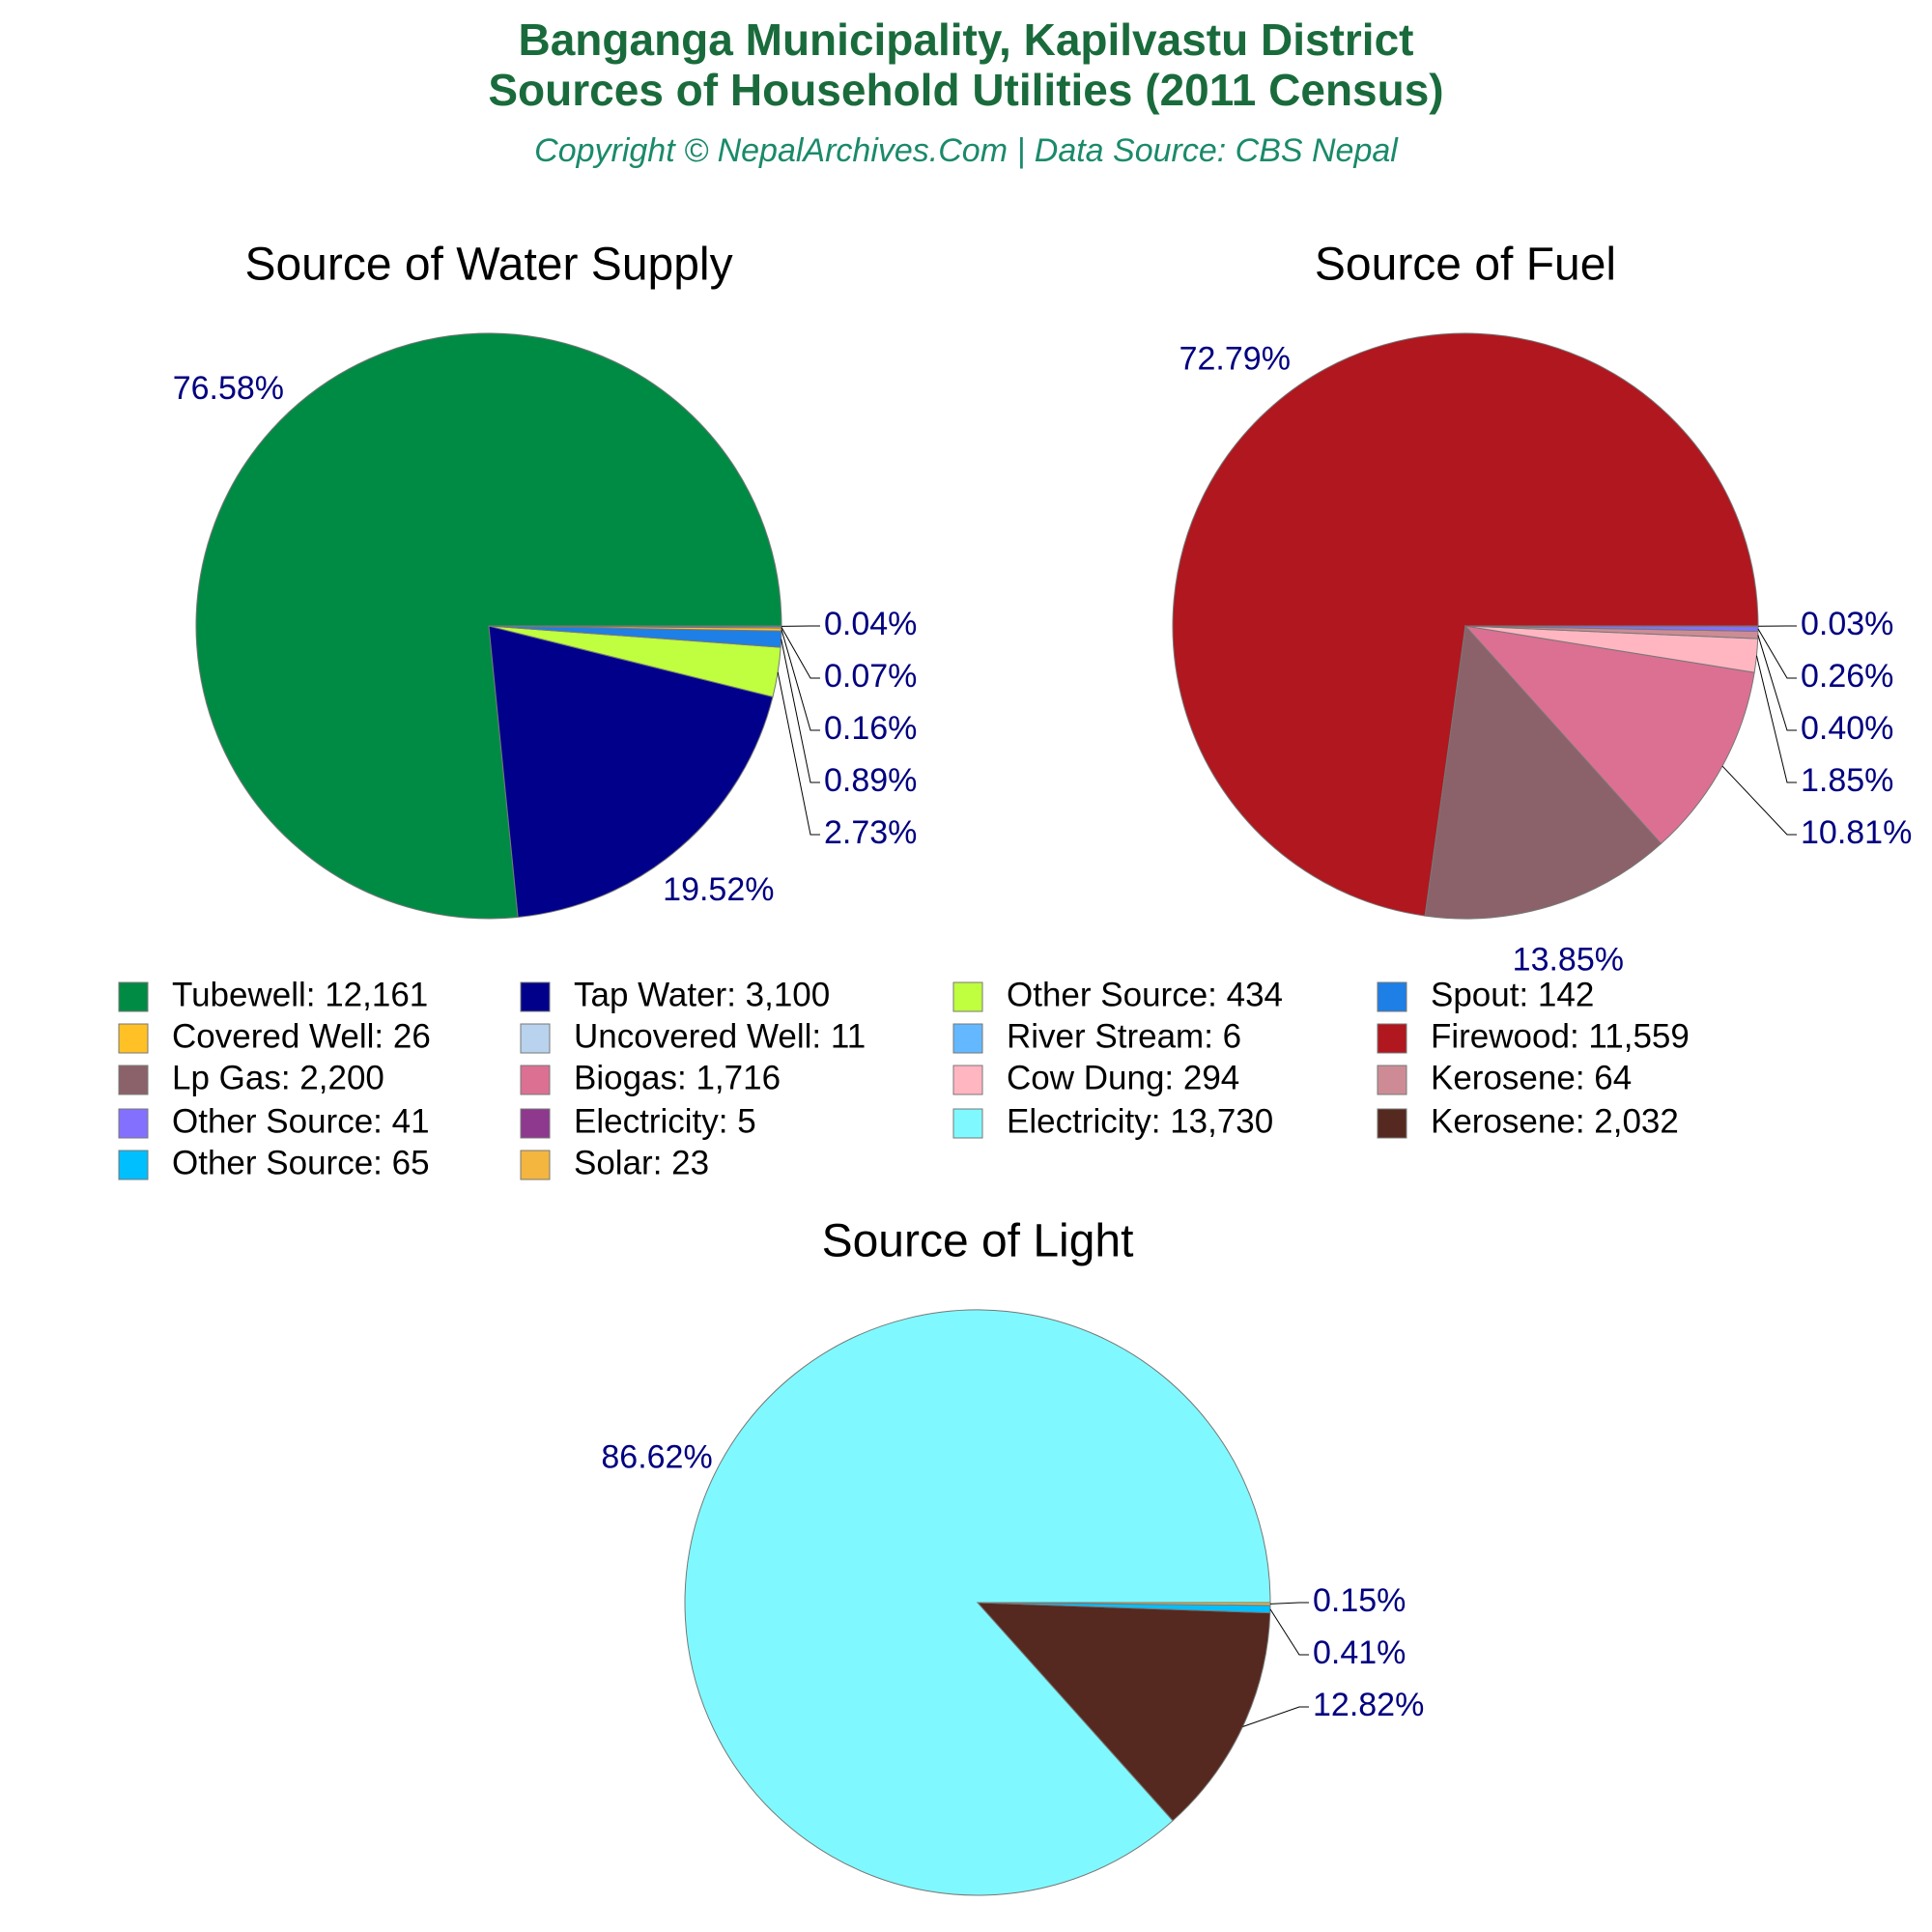  What do you see at coordinates (1847, 780) in the screenshot?
I see `slice-label: 1.85%` at bounding box center [1847, 780].